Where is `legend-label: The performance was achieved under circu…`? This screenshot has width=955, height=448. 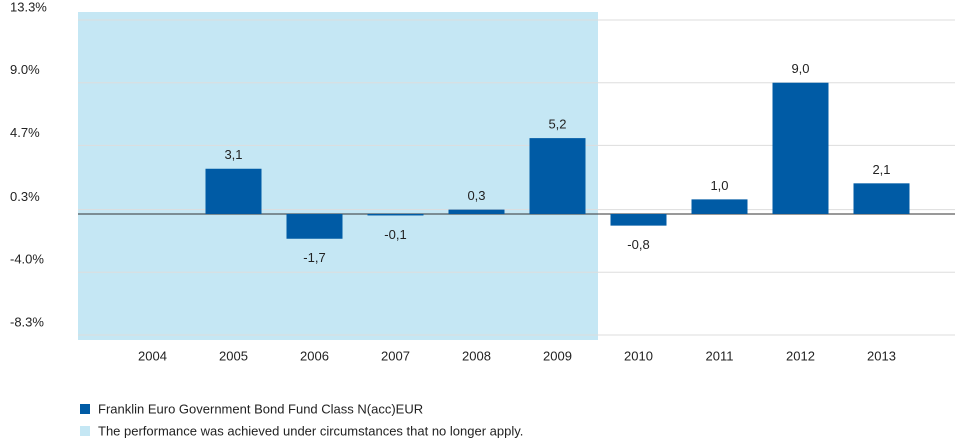
legend-label: The performance was achieved under circu… is located at coordinates (310, 430).